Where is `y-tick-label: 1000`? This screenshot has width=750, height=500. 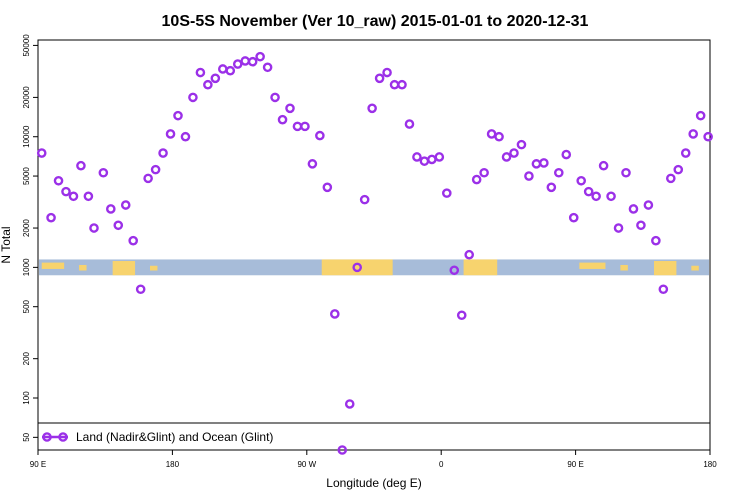
y-tick-label: 1000 is located at coordinates (26, 267).